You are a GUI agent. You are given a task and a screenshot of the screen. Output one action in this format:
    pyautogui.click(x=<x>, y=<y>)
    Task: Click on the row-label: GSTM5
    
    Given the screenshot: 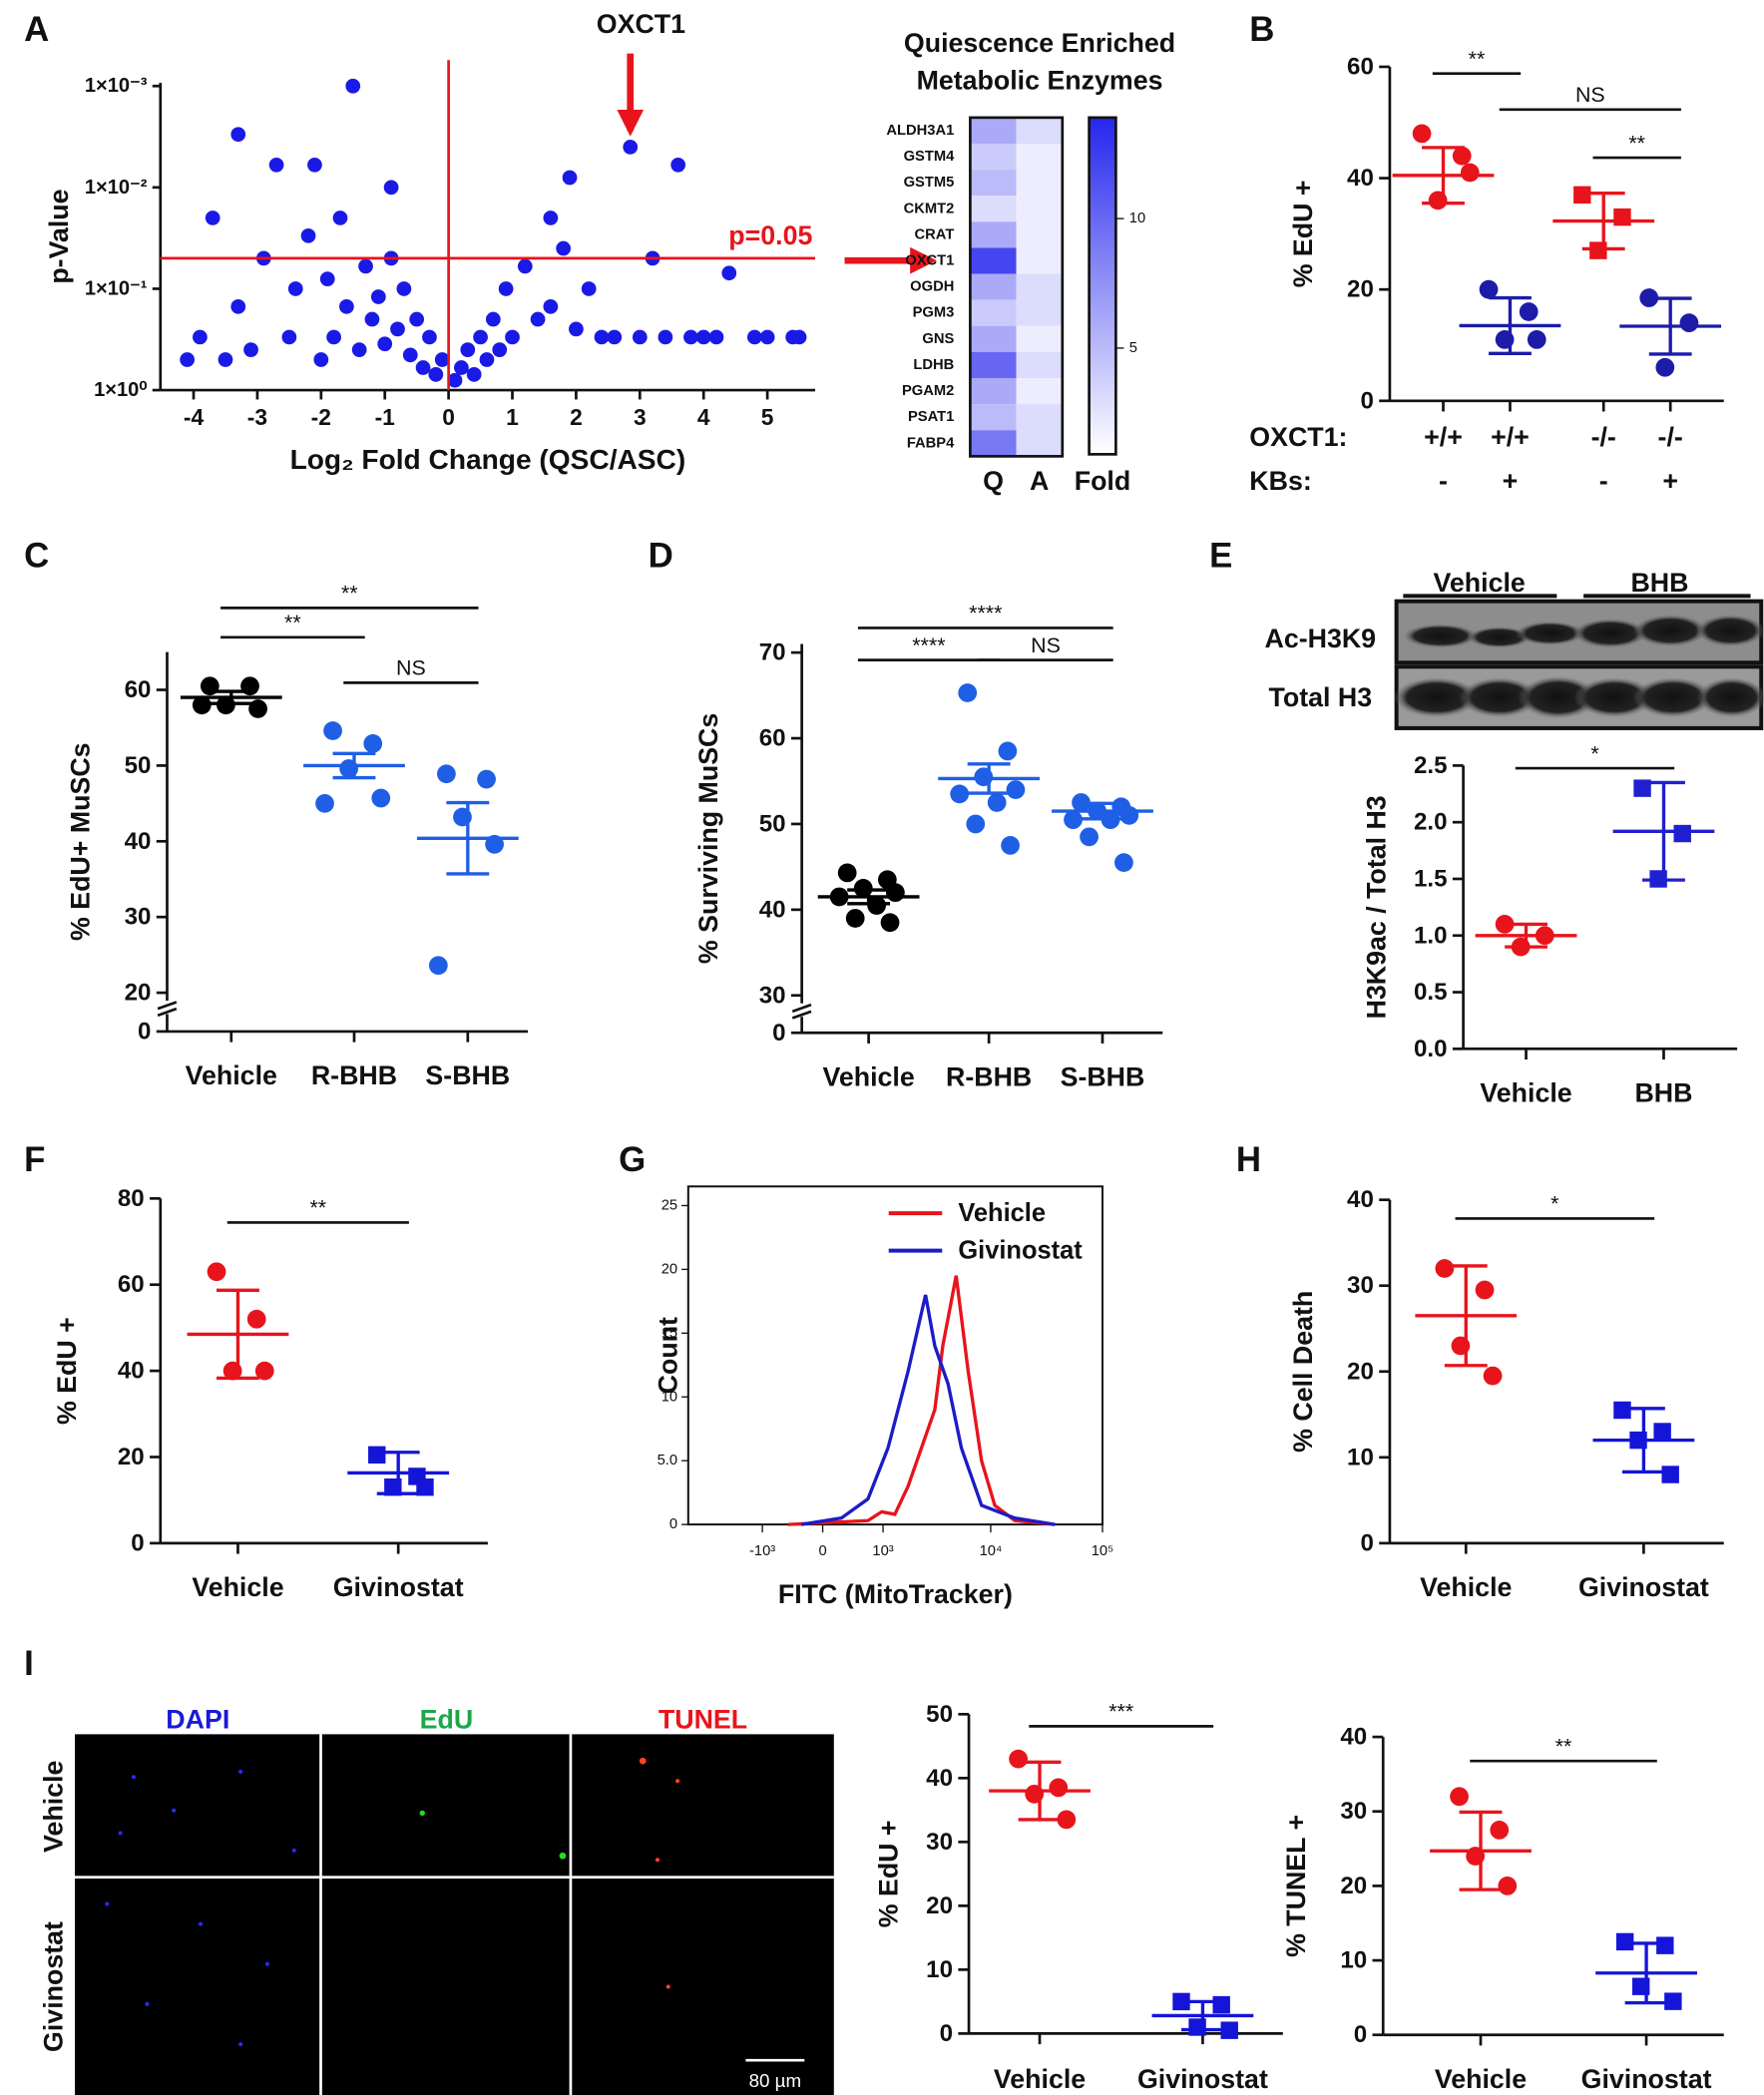 What is the action you would take?
    pyautogui.click(x=929, y=183)
    